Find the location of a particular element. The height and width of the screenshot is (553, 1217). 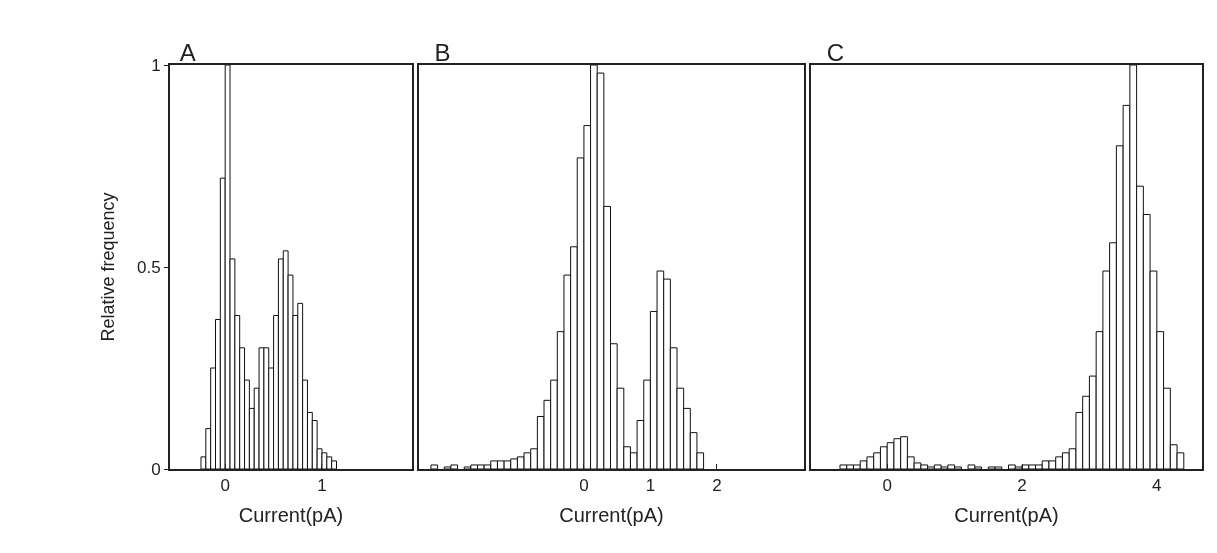

y-tick-label: 0.5 is located at coordinates (148, 267).